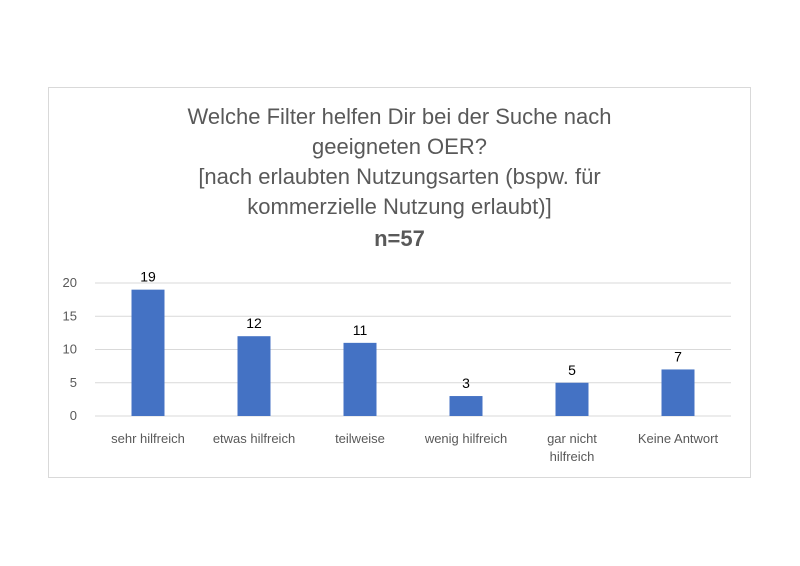  What do you see at coordinates (254, 438) in the screenshot?
I see `x-tick-label: etwas hilfreich` at bounding box center [254, 438].